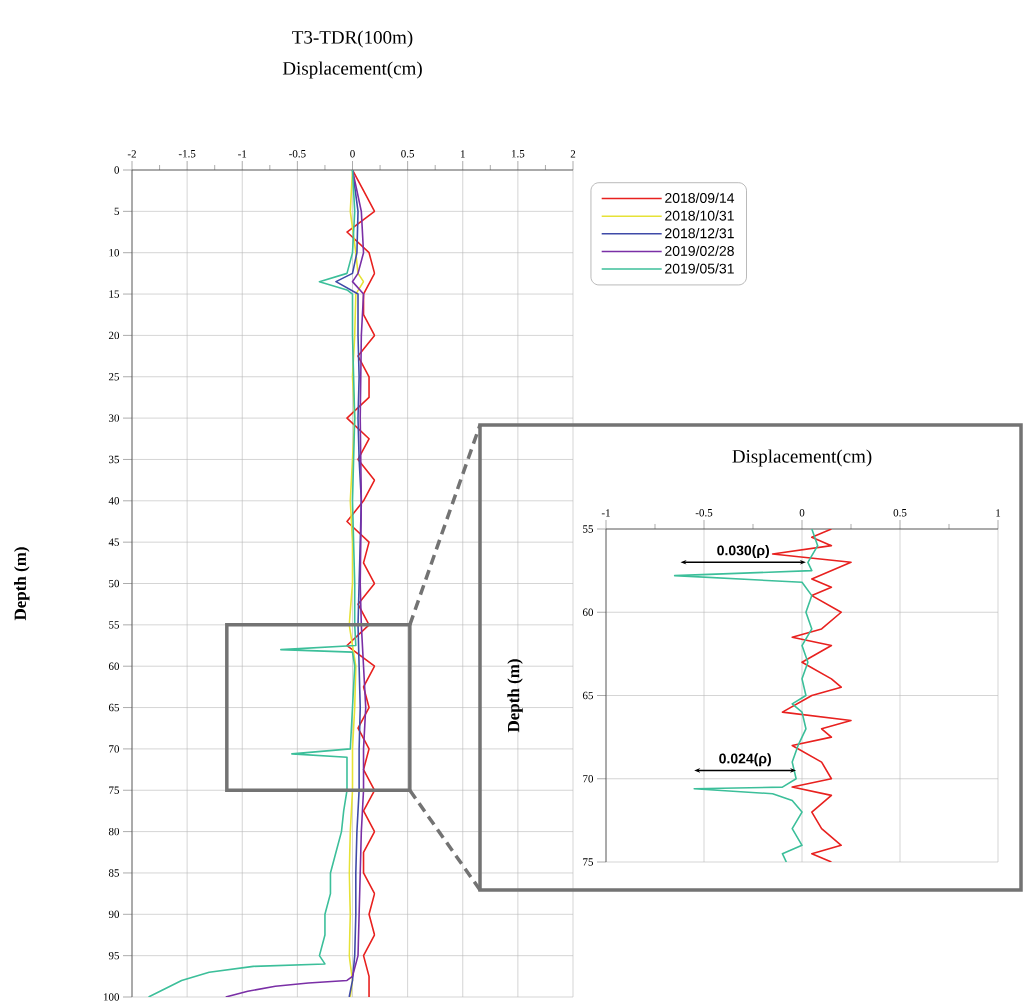 The height and width of the screenshot is (1002, 1024). Describe the element at coordinates (117, 170) in the screenshot. I see `y-tick-label: 0` at that location.